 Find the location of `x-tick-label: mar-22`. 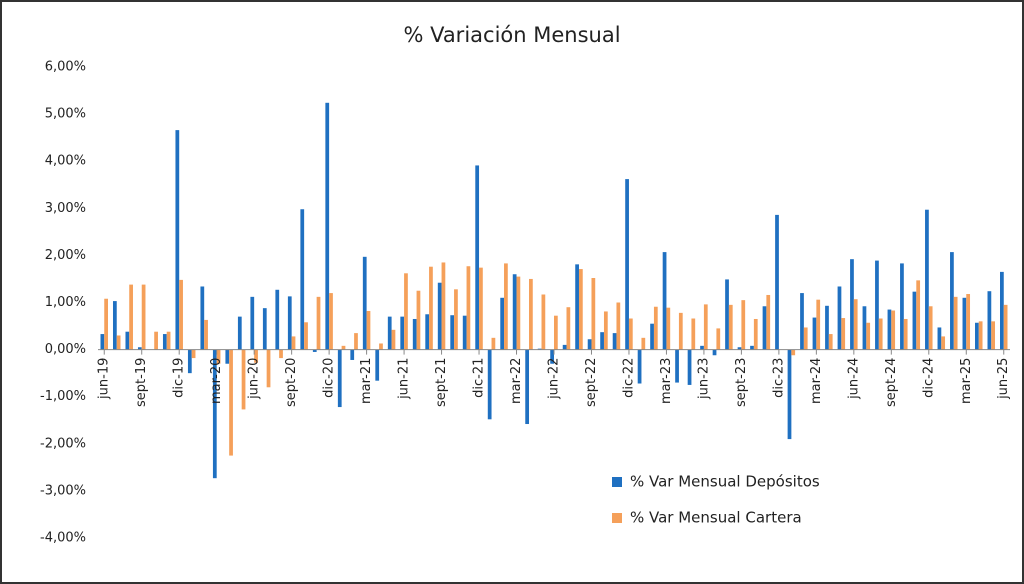

x-tick-label: mar-22 is located at coordinates (516, 381).